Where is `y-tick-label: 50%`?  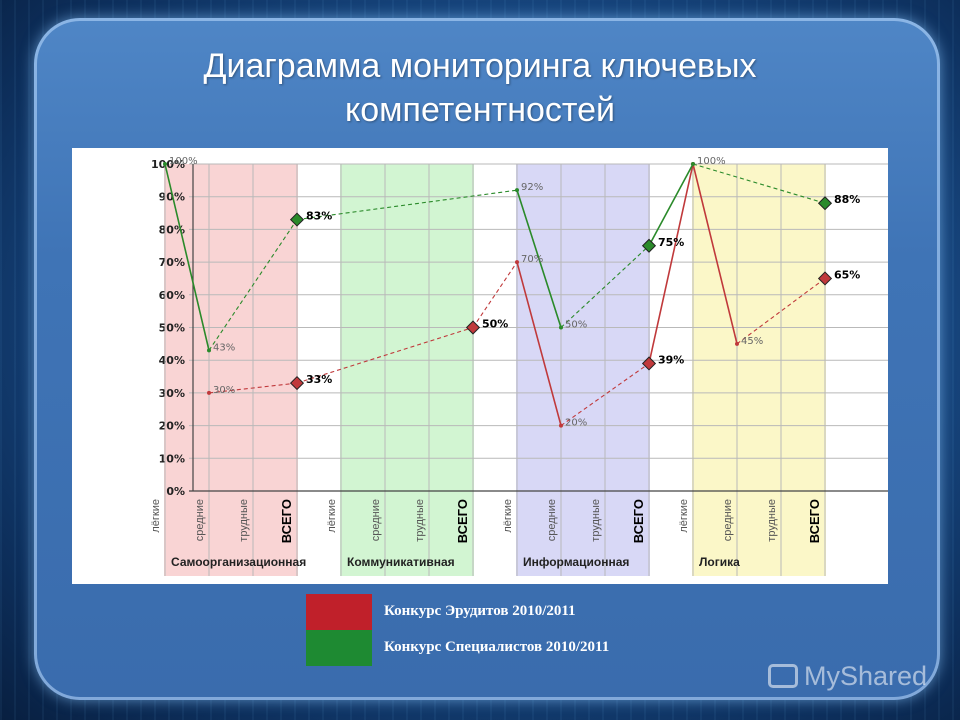 y-tick-label: 50% is located at coordinates (172, 328).